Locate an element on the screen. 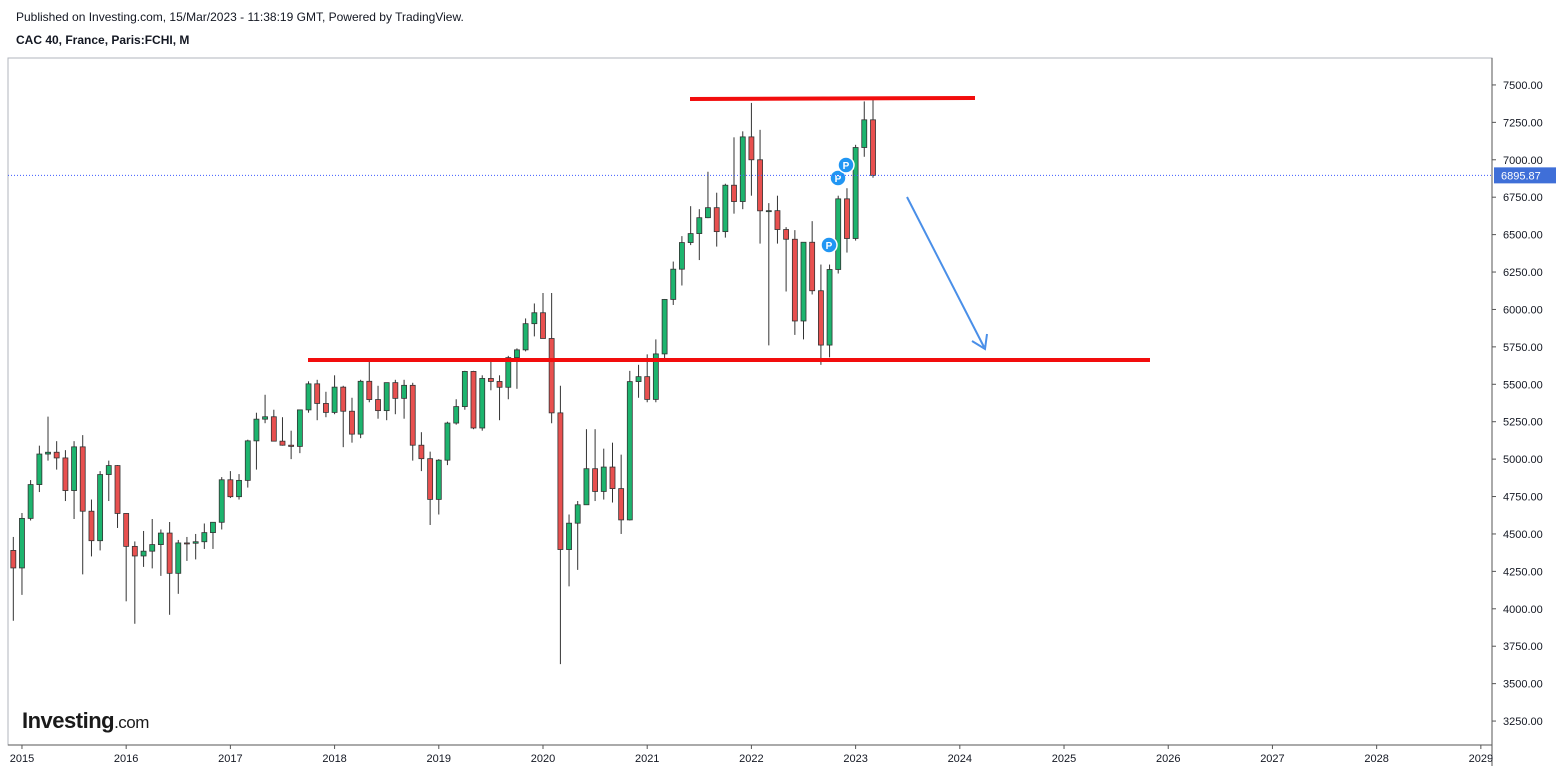 The height and width of the screenshot is (772, 1561). y-tick-label: 4750.00 is located at coordinates (1523, 498).